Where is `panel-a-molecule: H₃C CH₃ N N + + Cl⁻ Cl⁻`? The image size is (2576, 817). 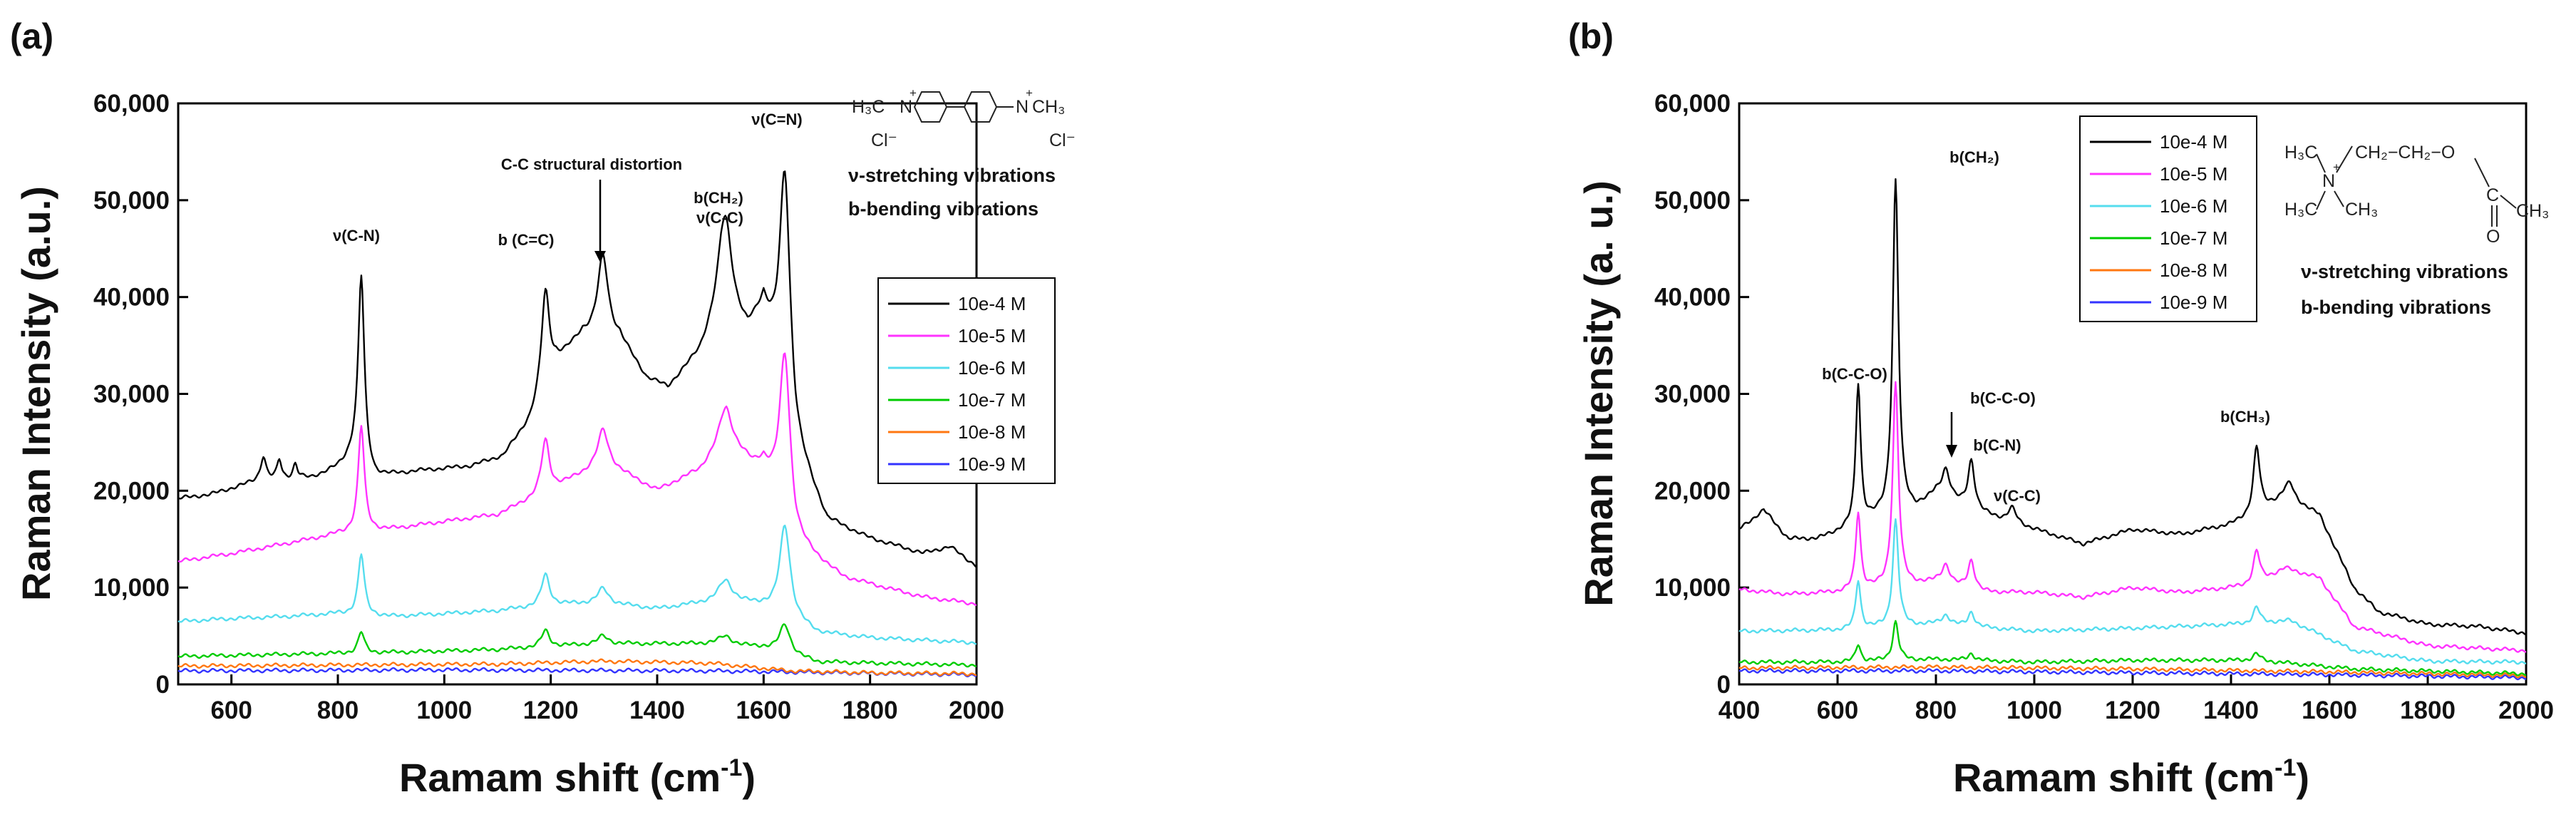
panel-a-molecule: H₃C CH₃ N N + + Cl⁻ Cl⁻ is located at coordinates (964, 118).